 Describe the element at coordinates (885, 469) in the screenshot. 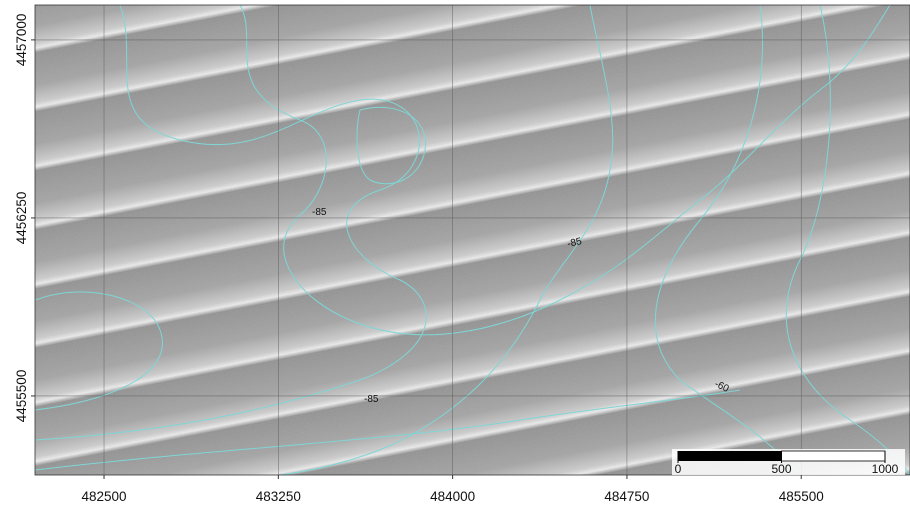

I see `scale-bar-label: 1000` at that location.